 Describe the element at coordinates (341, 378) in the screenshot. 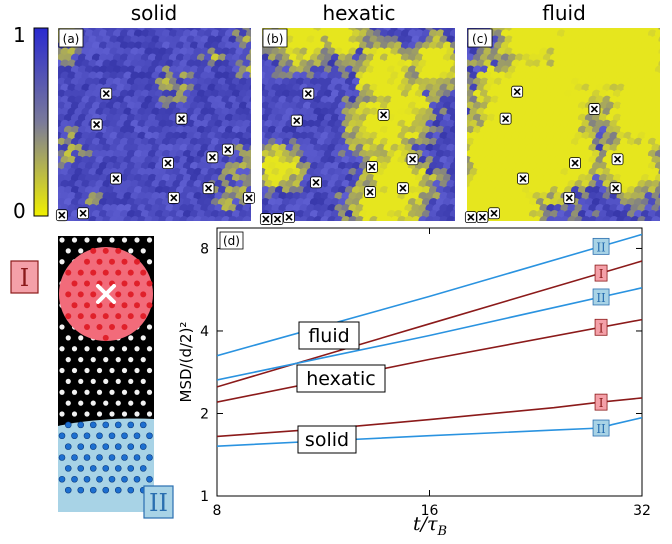

I see `annotation-hexatic-box` at that location.